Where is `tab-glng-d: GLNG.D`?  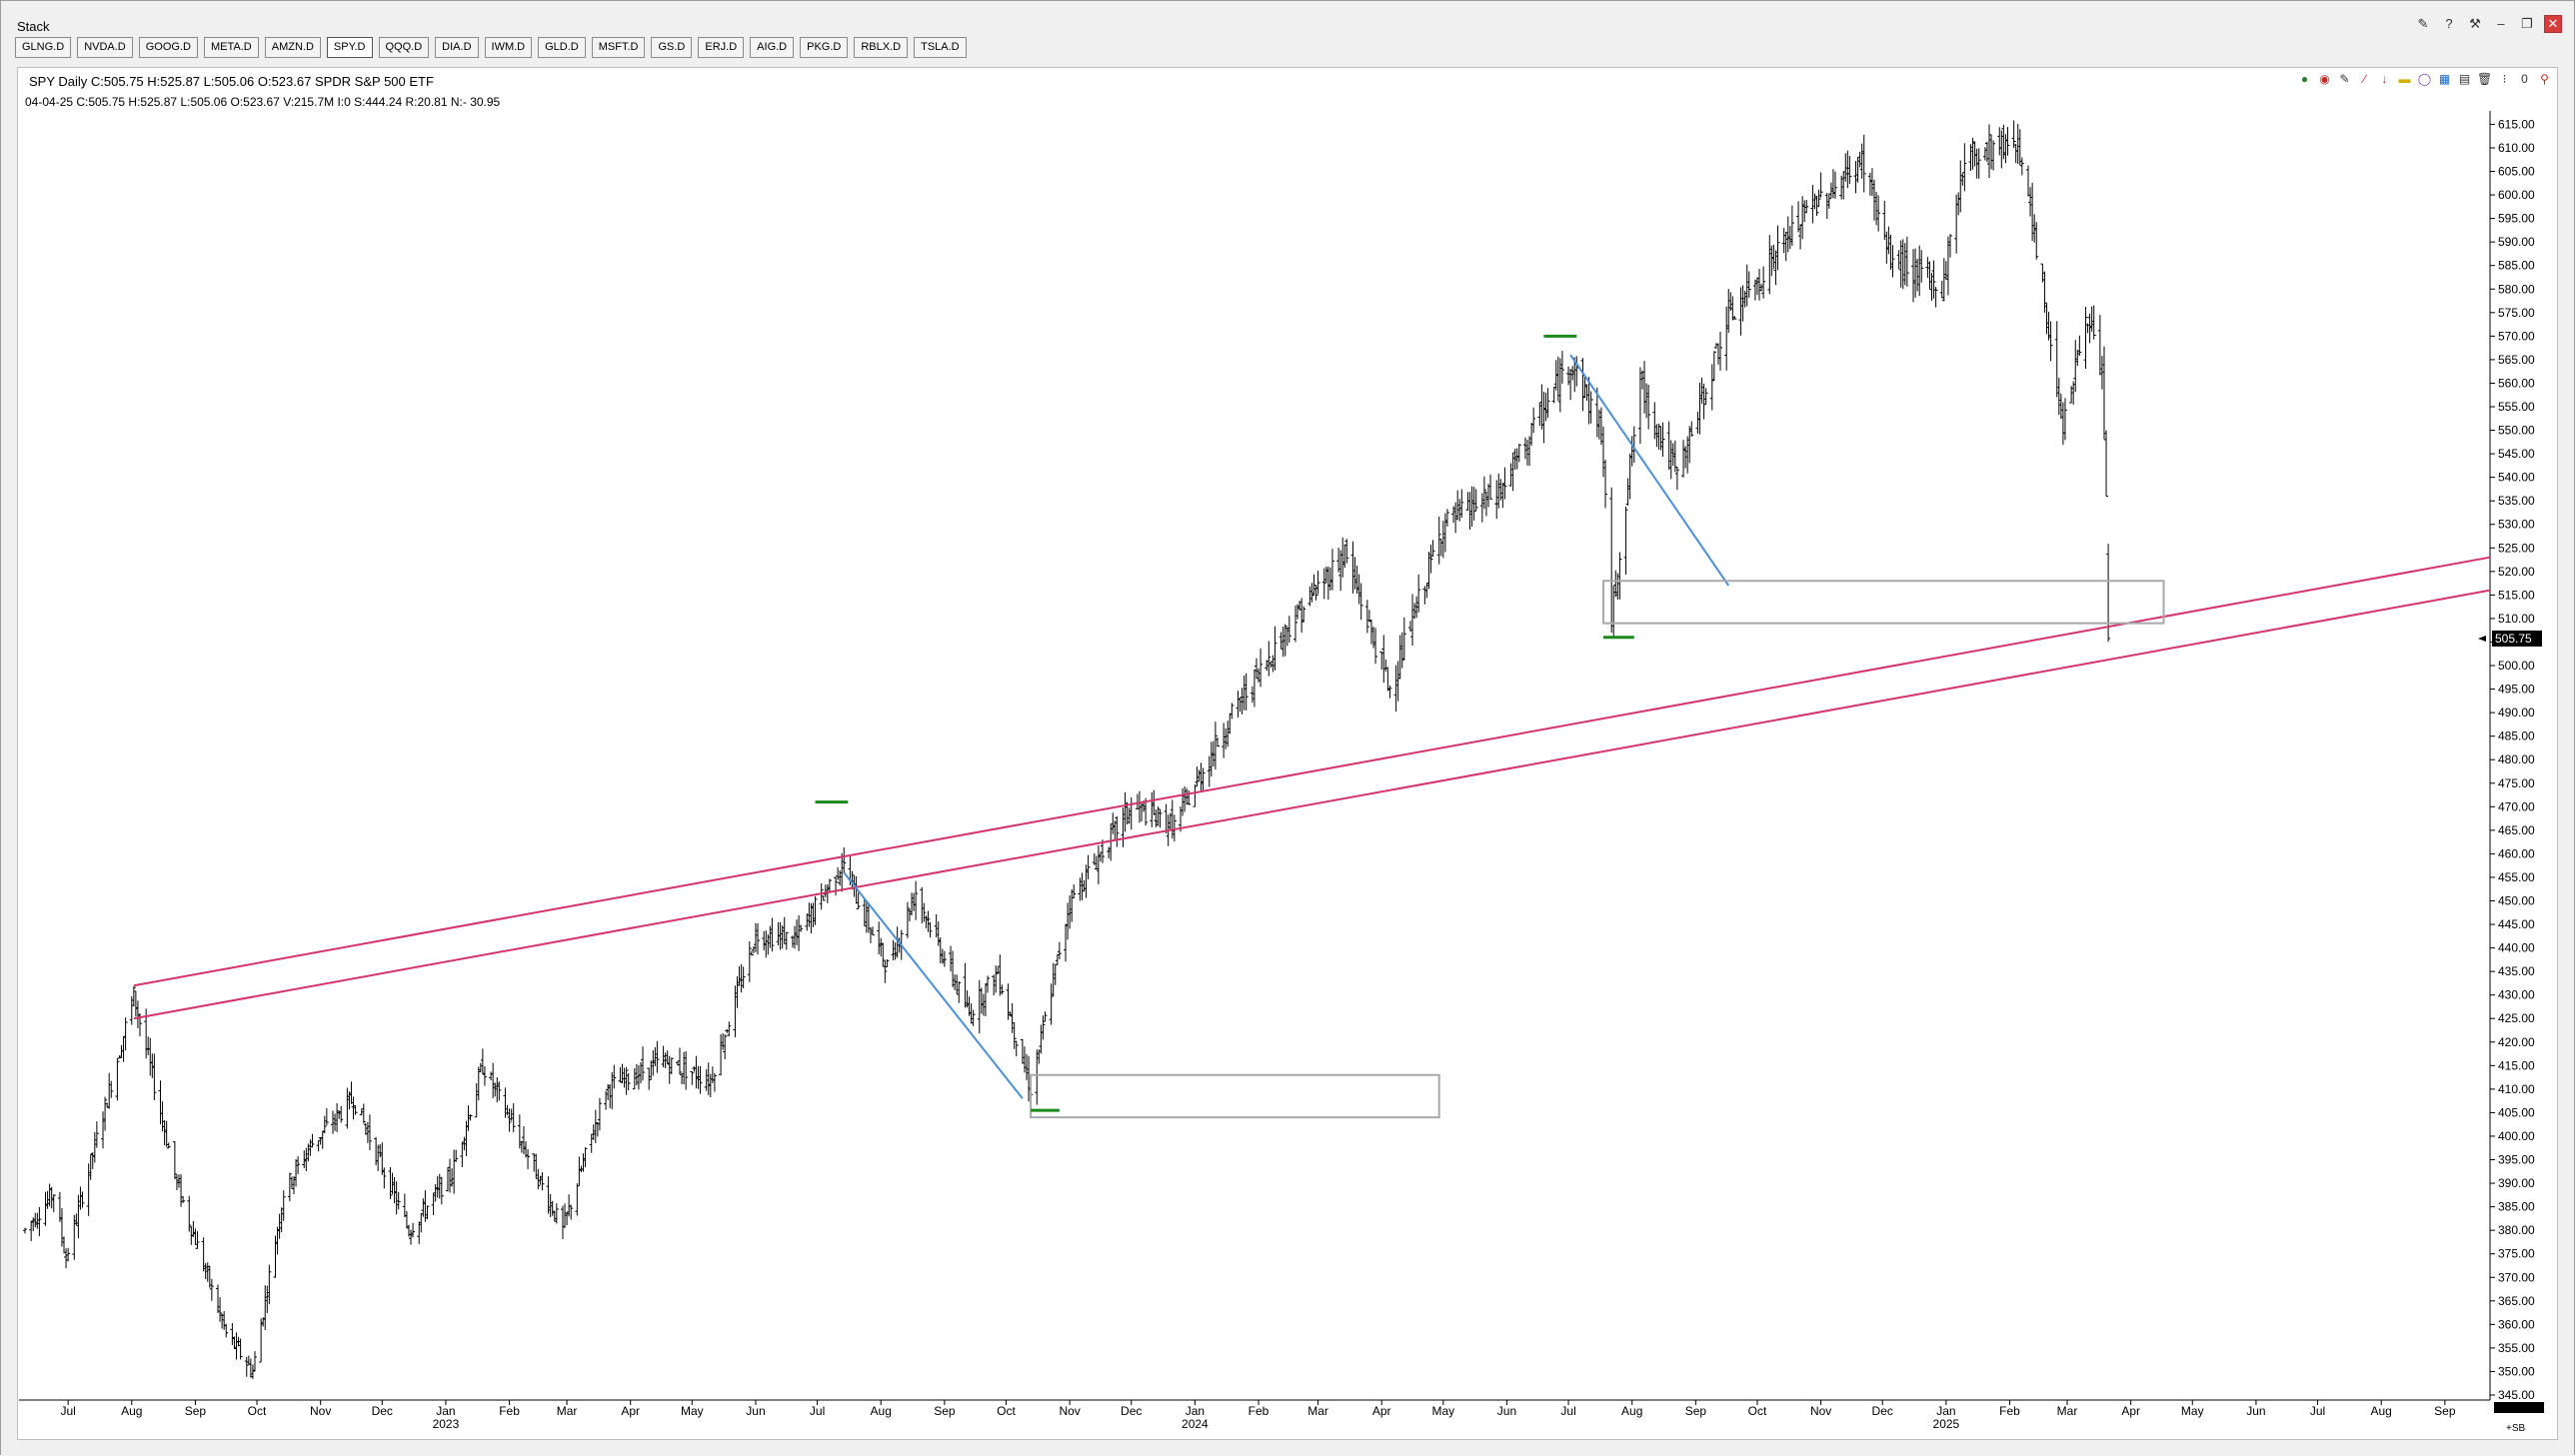 tab-glng-d: GLNG.D is located at coordinates (43, 47).